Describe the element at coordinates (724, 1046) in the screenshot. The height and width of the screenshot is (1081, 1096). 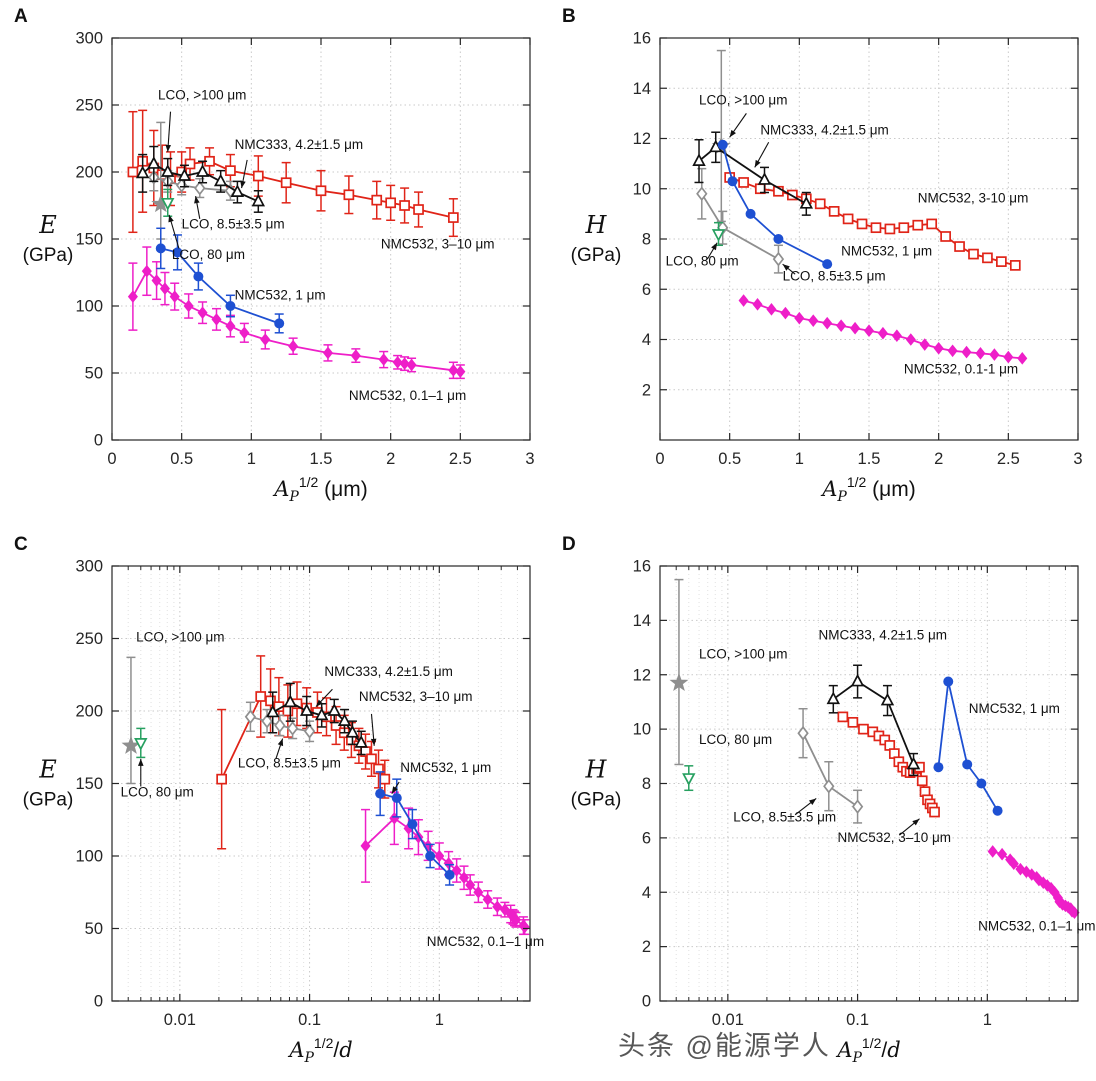
I see `watermark-text: 头条 @能源学人` at that location.